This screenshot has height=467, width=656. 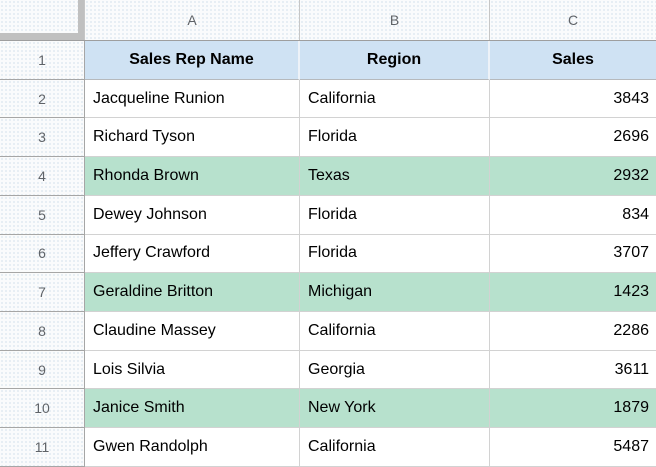 What do you see at coordinates (42, 138) in the screenshot?
I see `row-number: 3` at bounding box center [42, 138].